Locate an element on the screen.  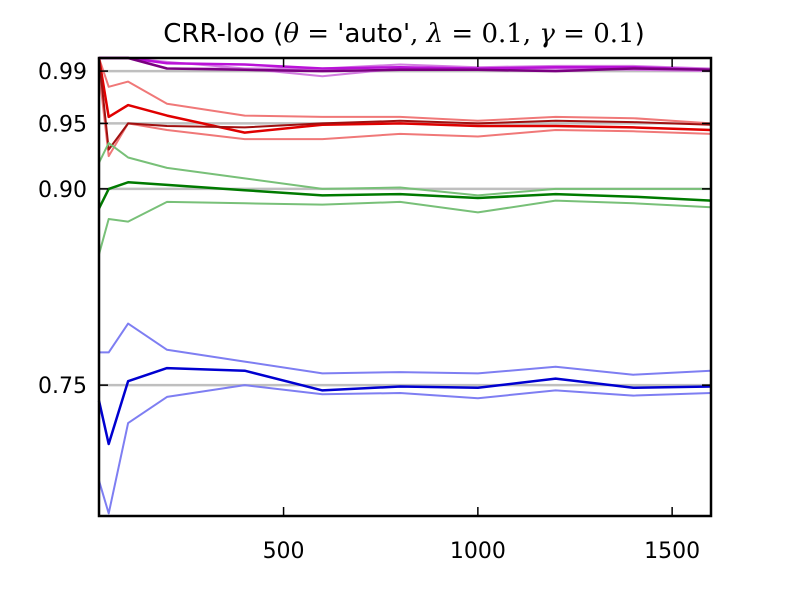
y-tick-label: 0.75 is located at coordinates (62, 386).